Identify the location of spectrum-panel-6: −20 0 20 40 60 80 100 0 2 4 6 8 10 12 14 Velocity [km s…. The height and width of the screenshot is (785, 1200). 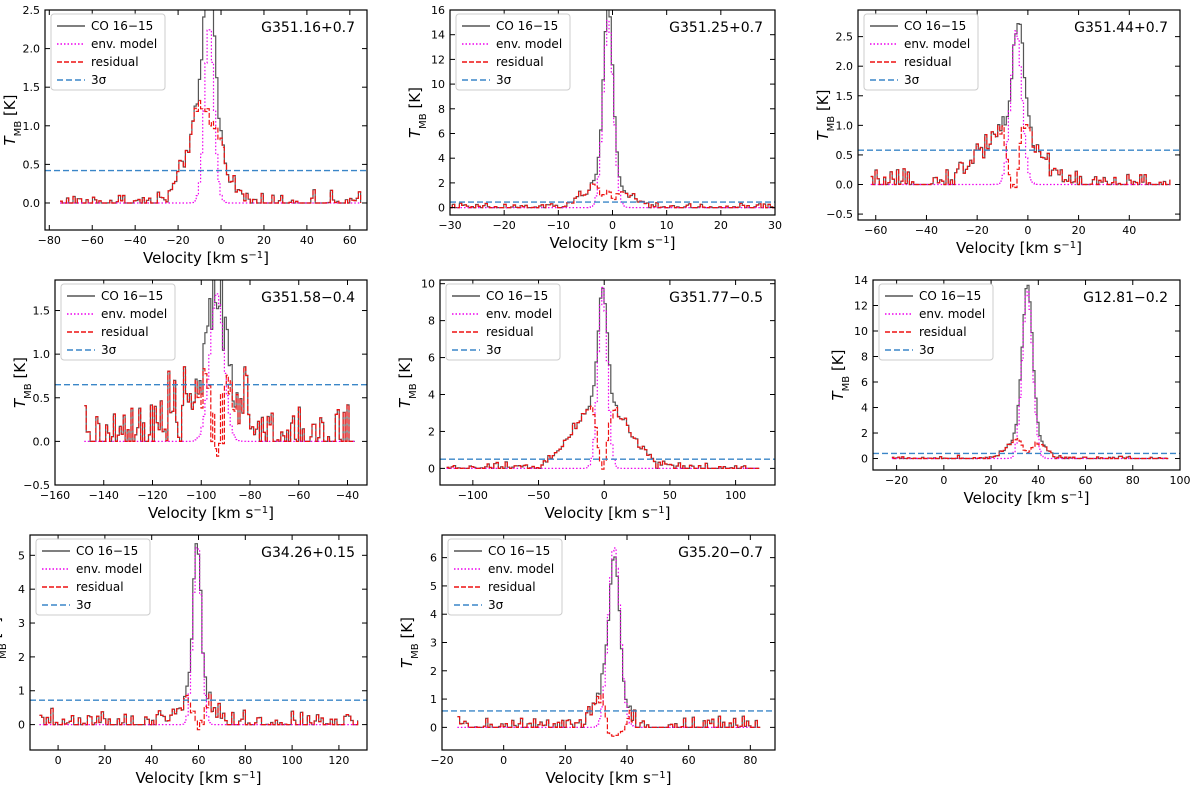
(1010, 390).